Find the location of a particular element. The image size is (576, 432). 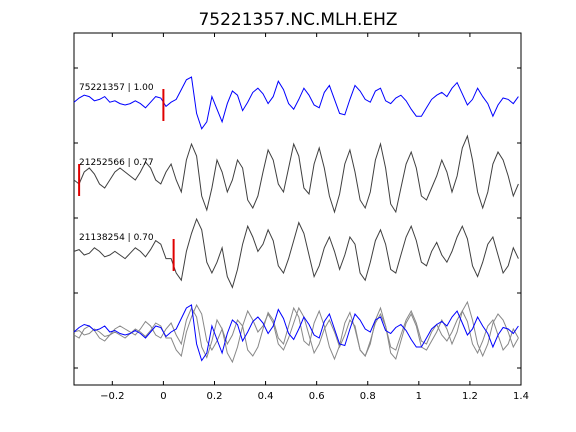

trace-label-2: 21252566 | 0.77 is located at coordinates (116, 163).